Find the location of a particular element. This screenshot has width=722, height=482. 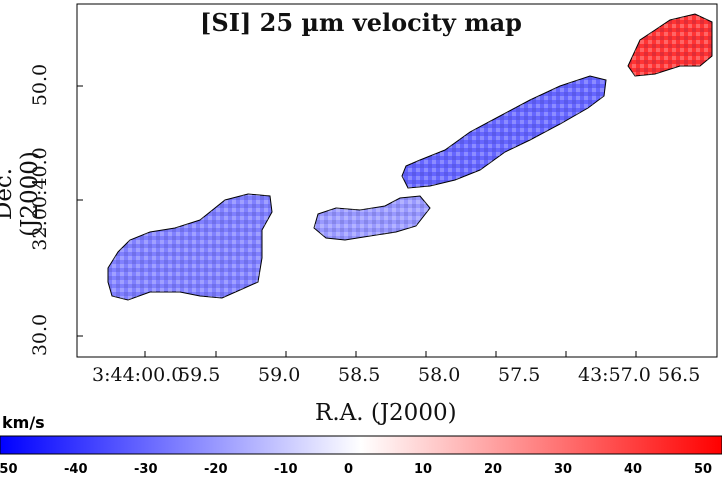

chart-title: [SI] 25 µm velocity map is located at coordinates (361, 22).